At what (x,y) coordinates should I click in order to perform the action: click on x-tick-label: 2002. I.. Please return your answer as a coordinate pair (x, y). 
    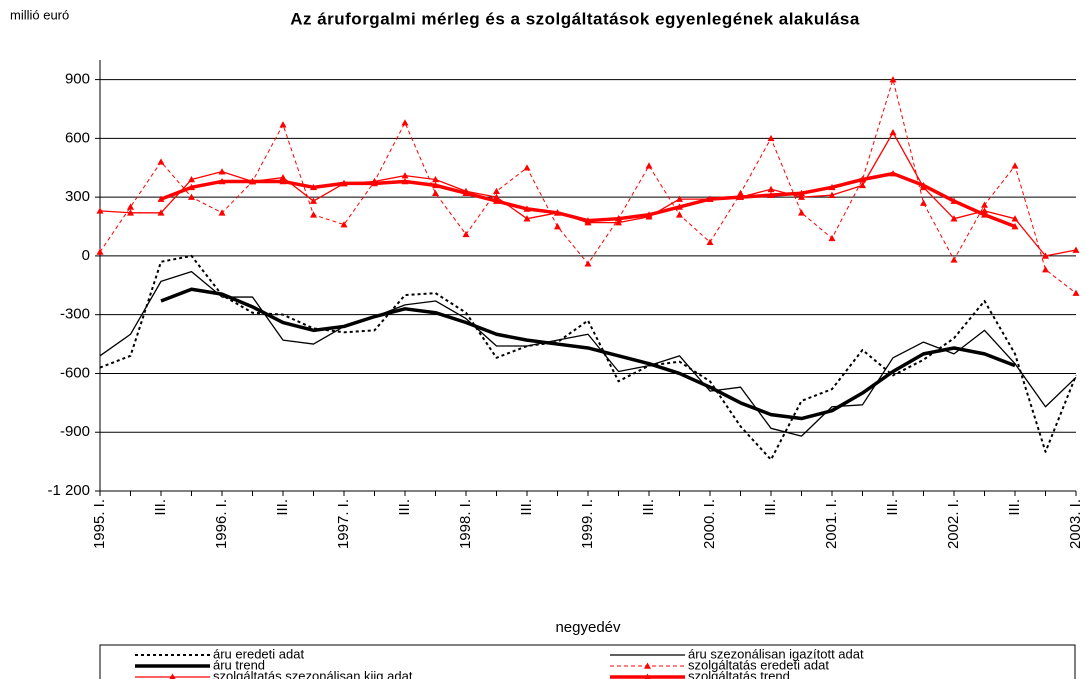
    Looking at the image, I should click on (953, 524).